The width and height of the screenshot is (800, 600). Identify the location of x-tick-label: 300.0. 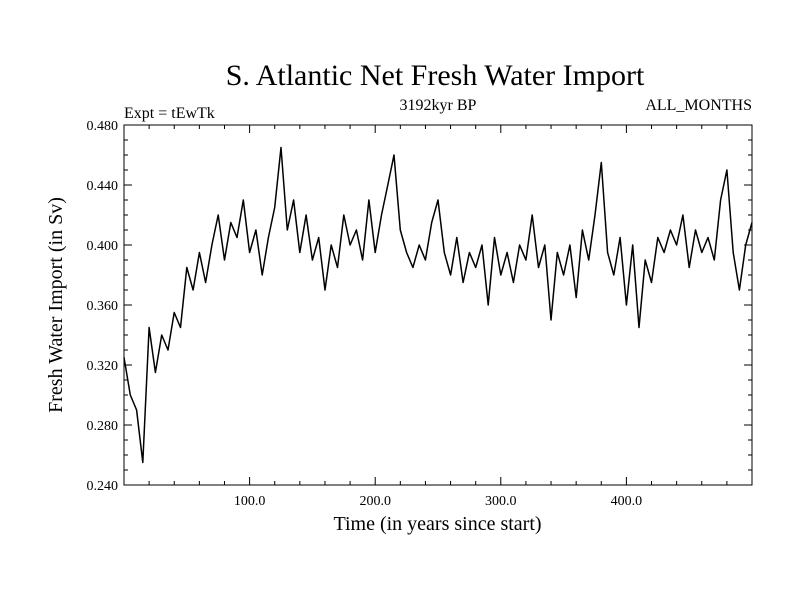
(501, 501).